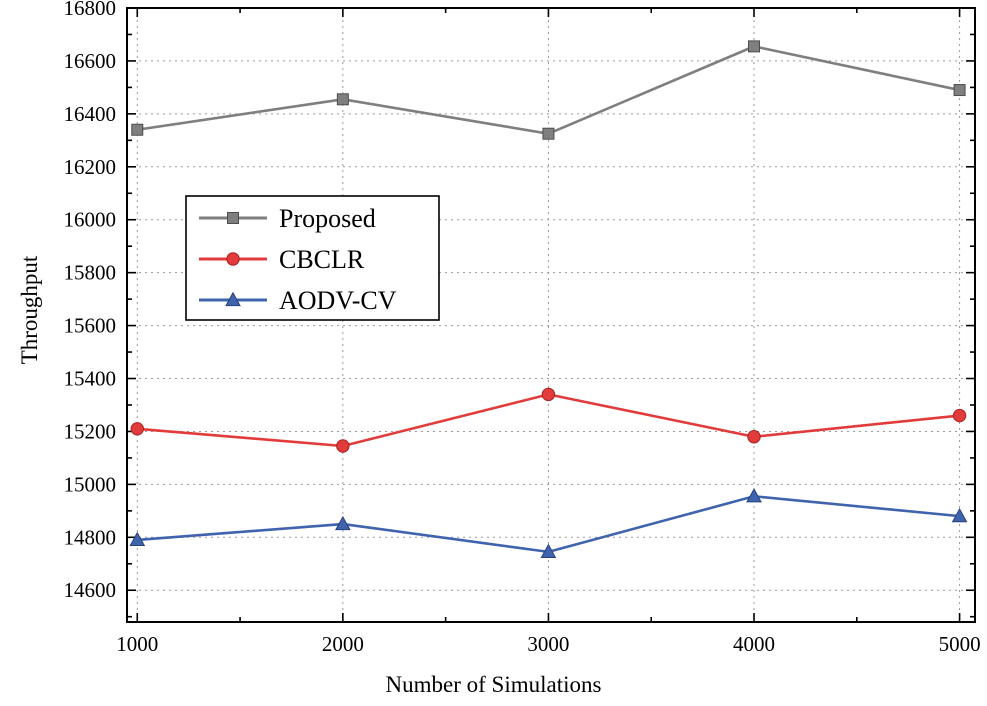 The image size is (987, 706). What do you see at coordinates (754, 644) in the screenshot?
I see `svg-text: 4000` at bounding box center [754, 644].